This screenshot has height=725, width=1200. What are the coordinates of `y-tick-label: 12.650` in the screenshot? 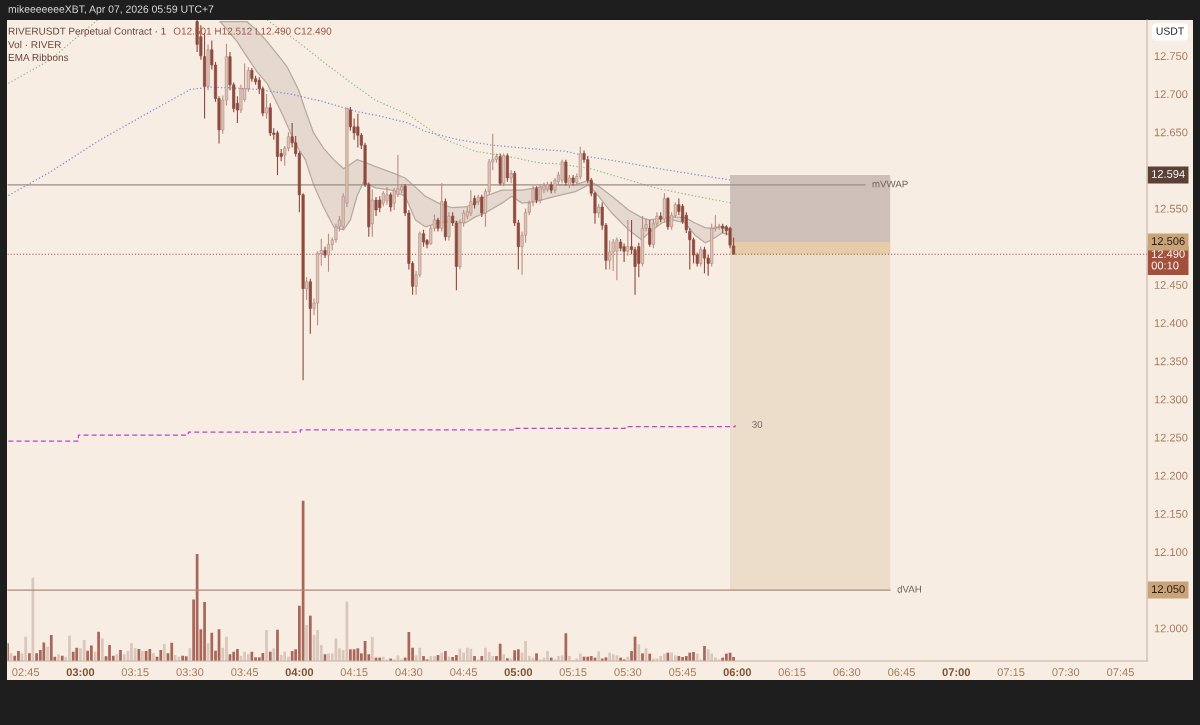 It's located at (1171, 132).